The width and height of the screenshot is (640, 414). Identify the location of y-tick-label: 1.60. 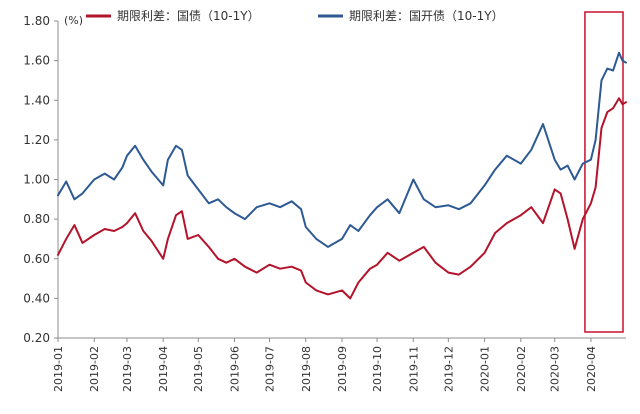
(36, 61).